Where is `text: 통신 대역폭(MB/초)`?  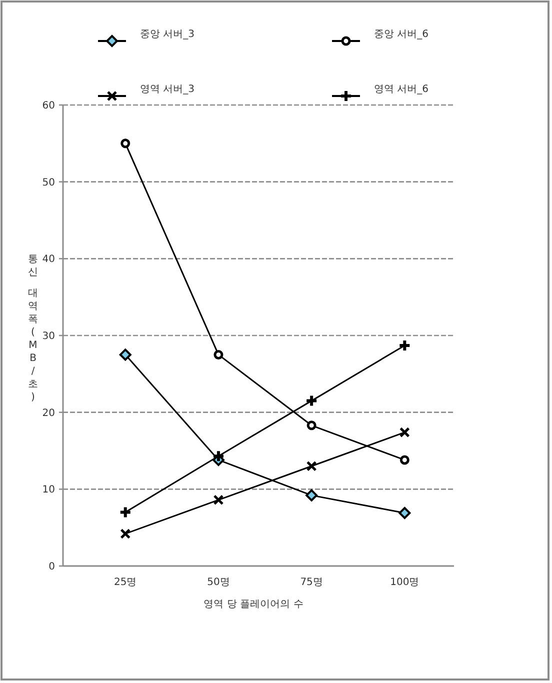 text: 통신 대역폭(MB/초) is located at coordinates (33, 328).